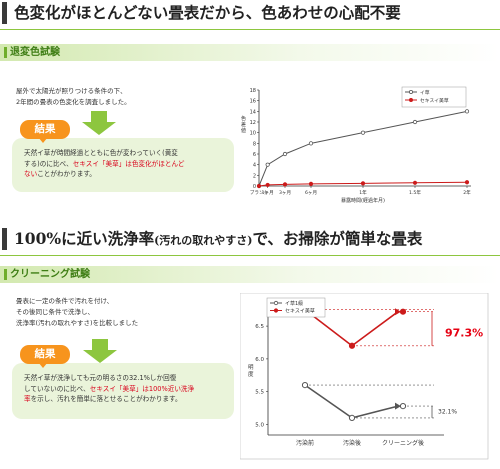 The height and width of the screenshot is (469, 500). Describe the element at coordinates (253, 102) in the screenshot. I see `y-tick-label: 16` at that location.